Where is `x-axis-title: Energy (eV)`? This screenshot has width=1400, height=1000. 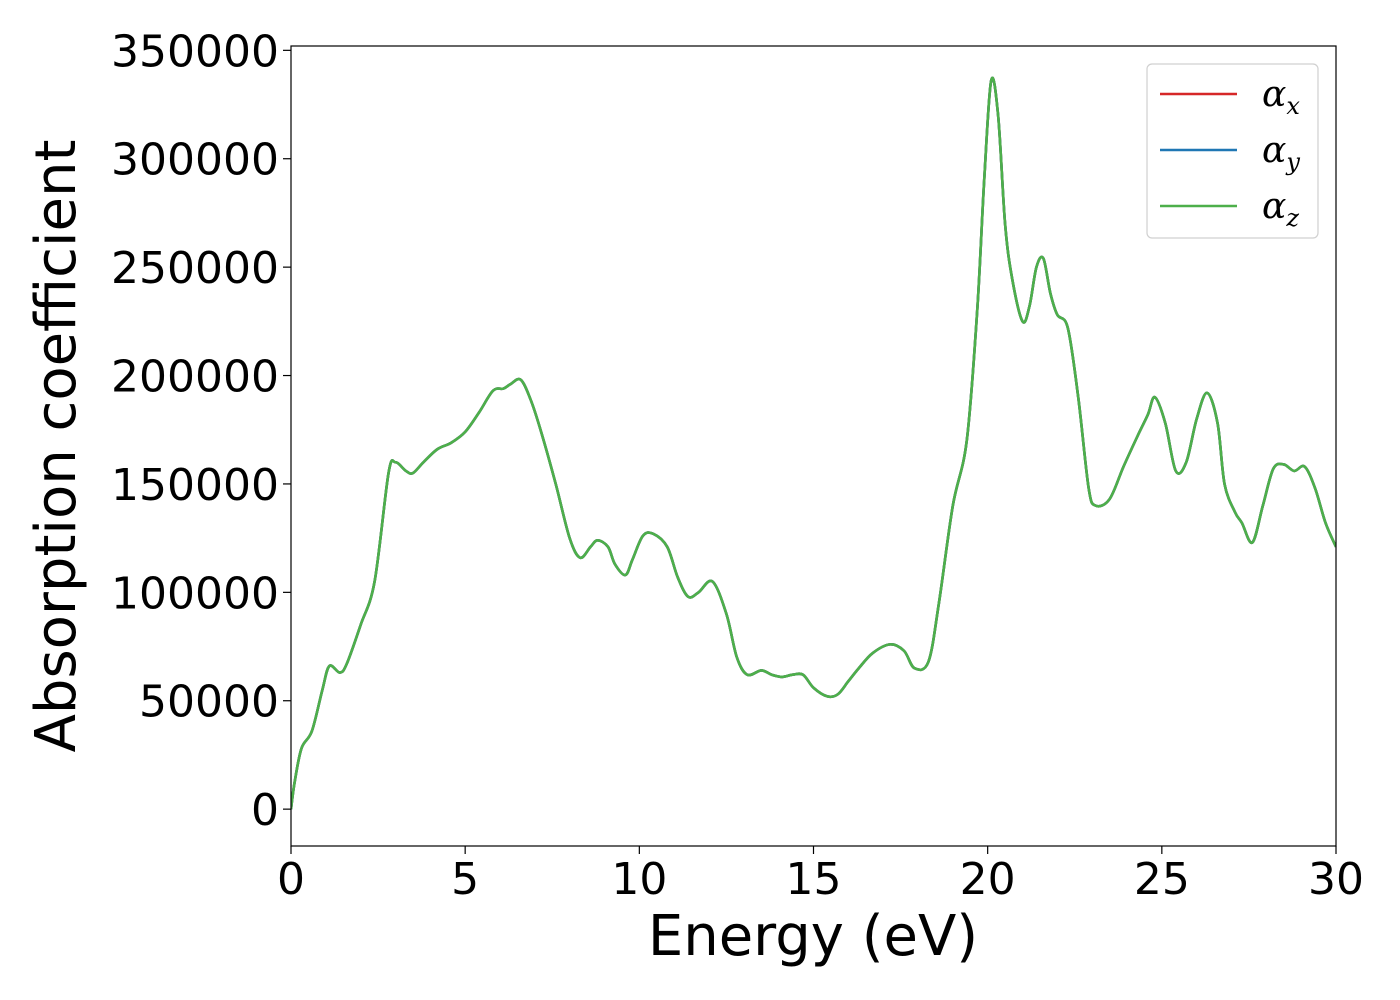
x-axis-title: Energy (eV) is located at coordinates (813, 936).